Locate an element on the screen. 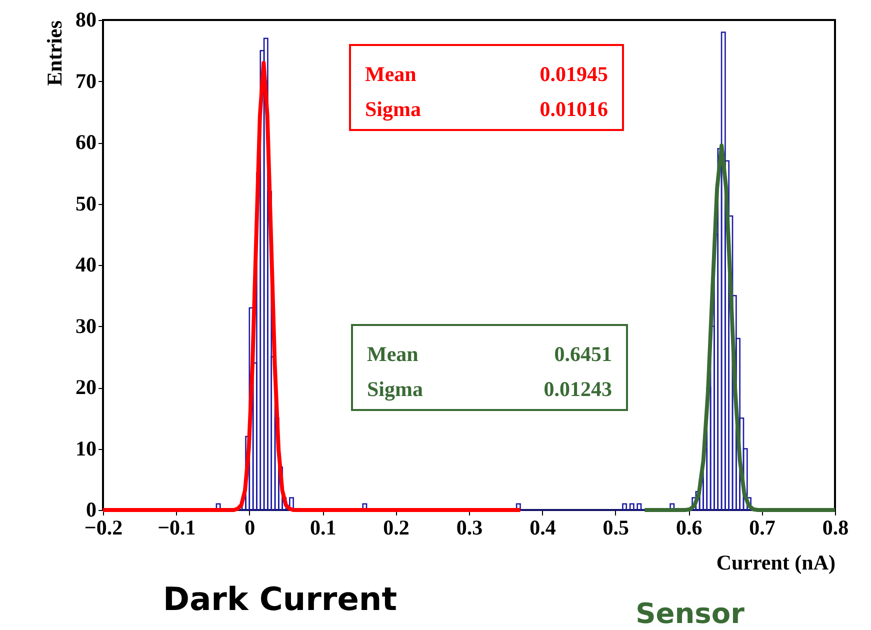  x-tick-label: 0.4 is located at coordinates (543, 528).